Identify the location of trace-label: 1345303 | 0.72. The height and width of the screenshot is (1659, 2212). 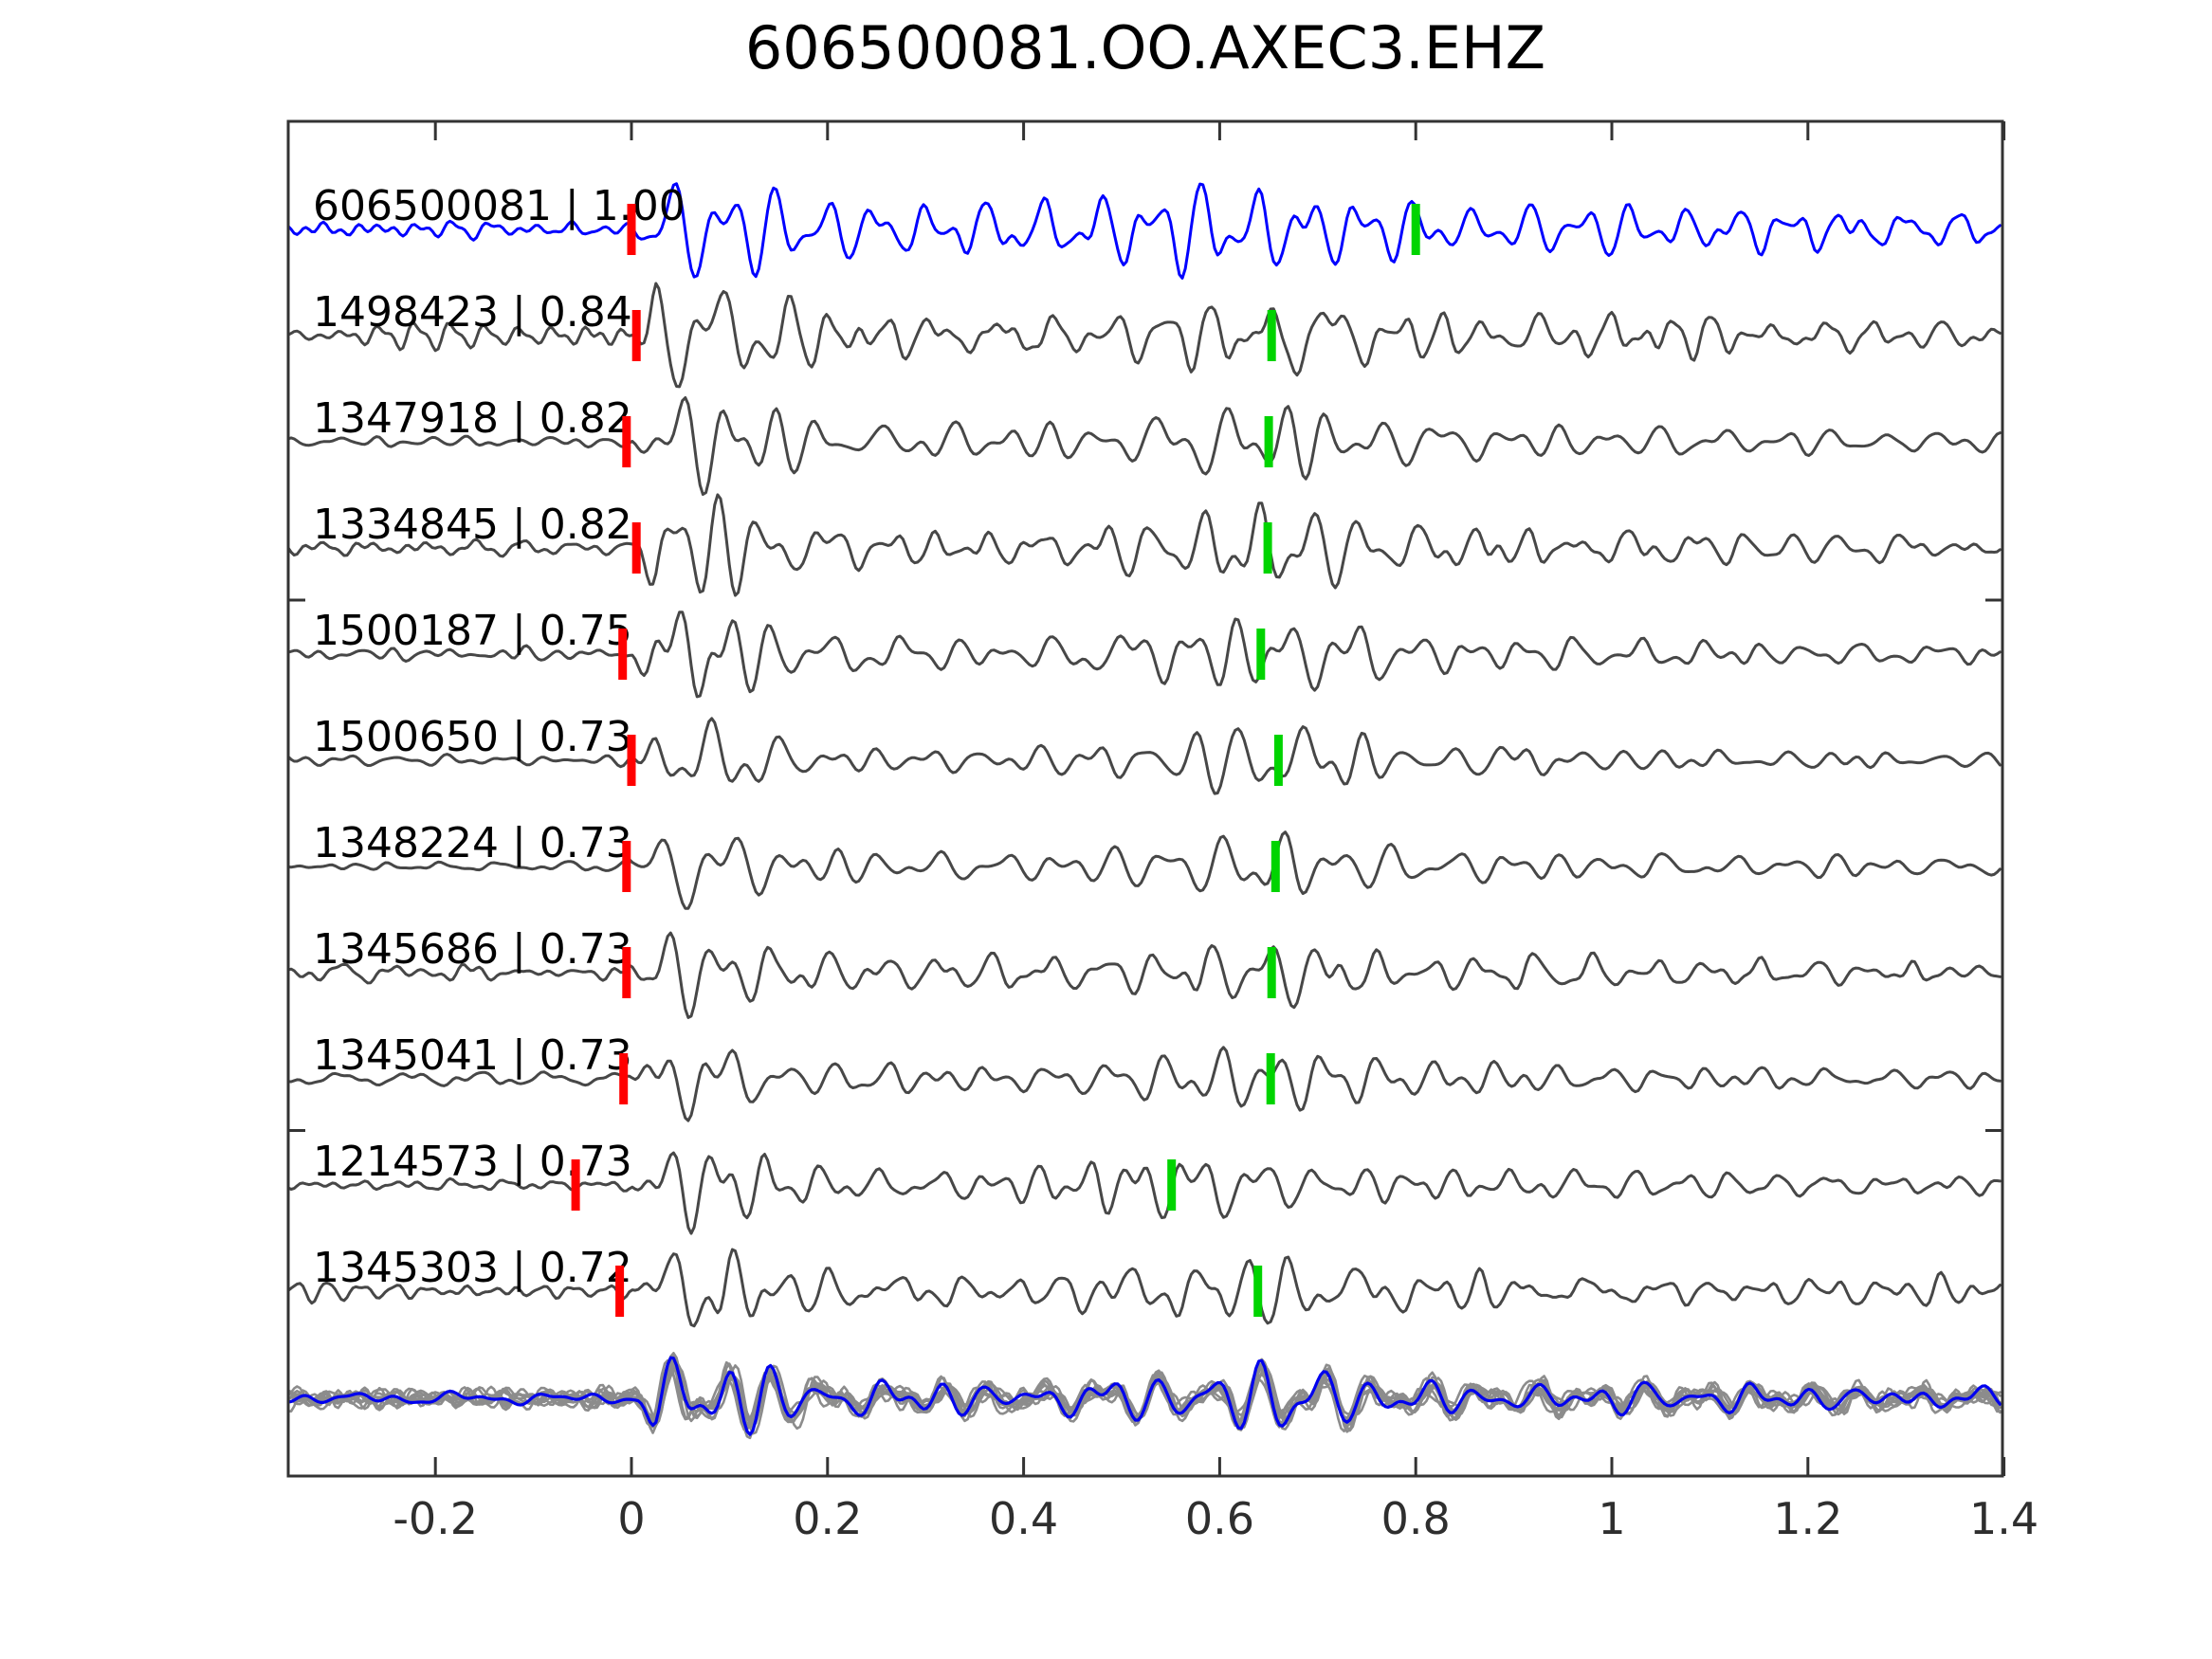
(472, 1268).